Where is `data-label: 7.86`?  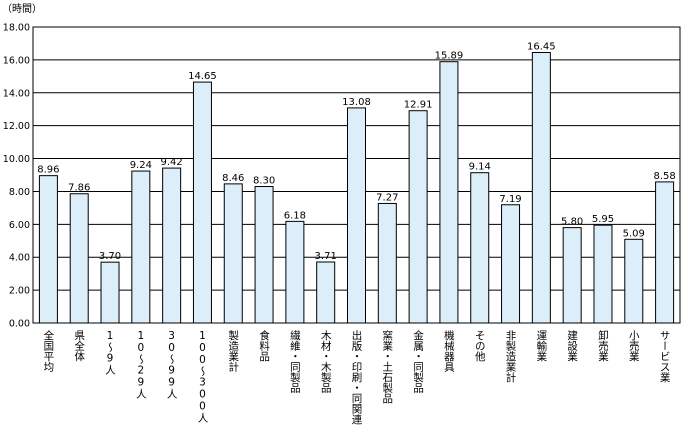 data-label: 7.86 is located at coordinates (79, 188).